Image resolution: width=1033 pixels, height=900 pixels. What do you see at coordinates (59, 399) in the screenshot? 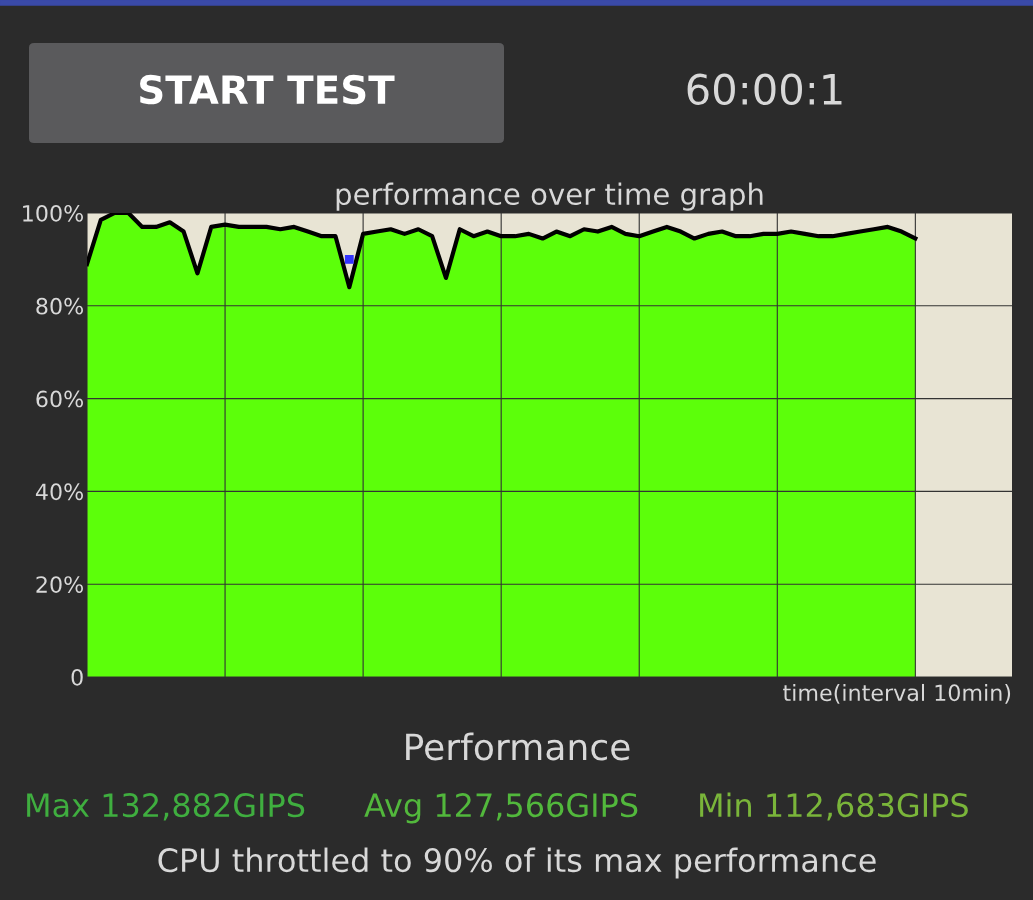
I see `y-tick-label: 60%` at bounding box center [59, 399].